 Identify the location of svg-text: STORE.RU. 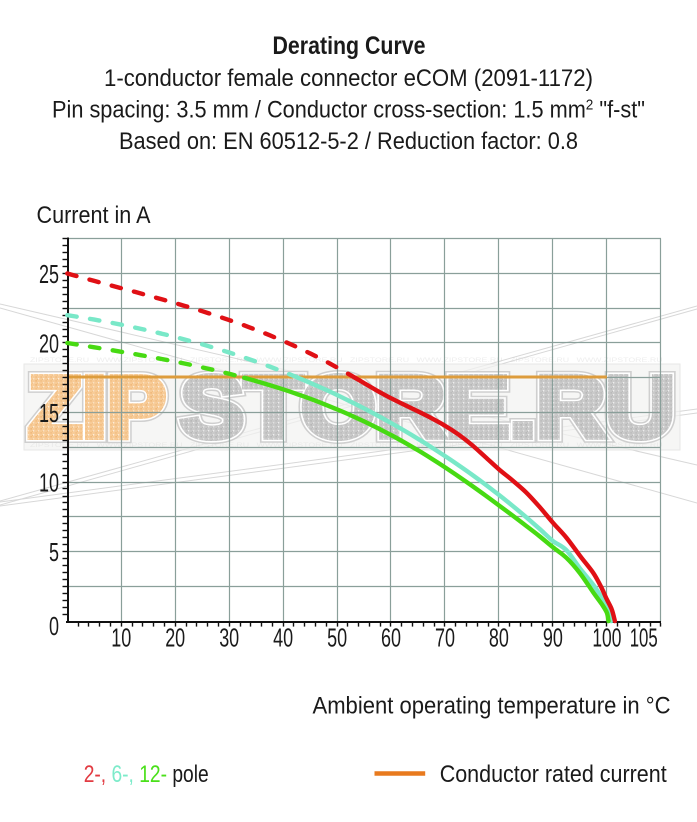
(427, 407).